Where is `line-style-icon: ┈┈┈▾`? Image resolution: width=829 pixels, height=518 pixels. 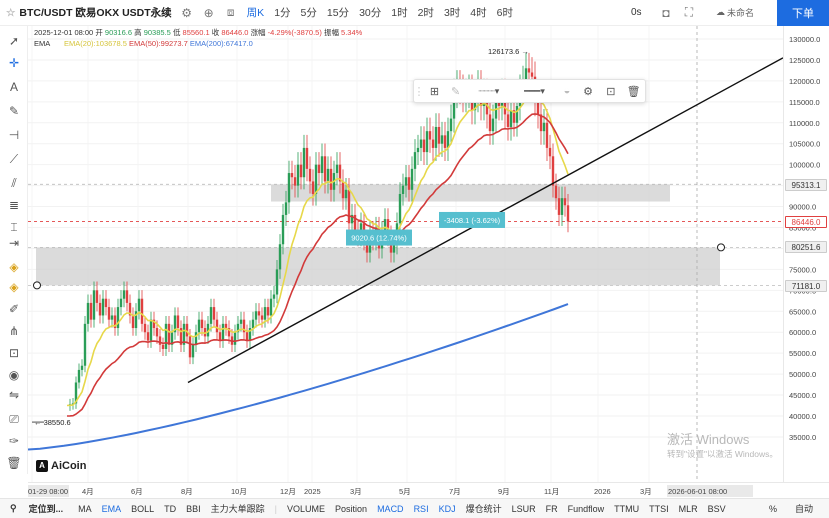 line-style-icon: ┈┈┈▾ is located at coordinates (489, 90).